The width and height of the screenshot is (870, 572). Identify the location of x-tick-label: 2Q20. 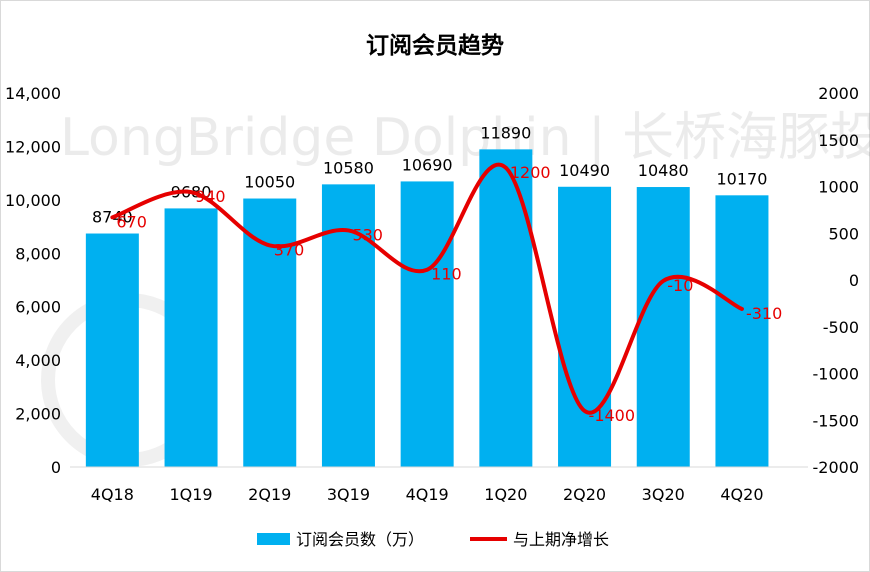
(584, 494).